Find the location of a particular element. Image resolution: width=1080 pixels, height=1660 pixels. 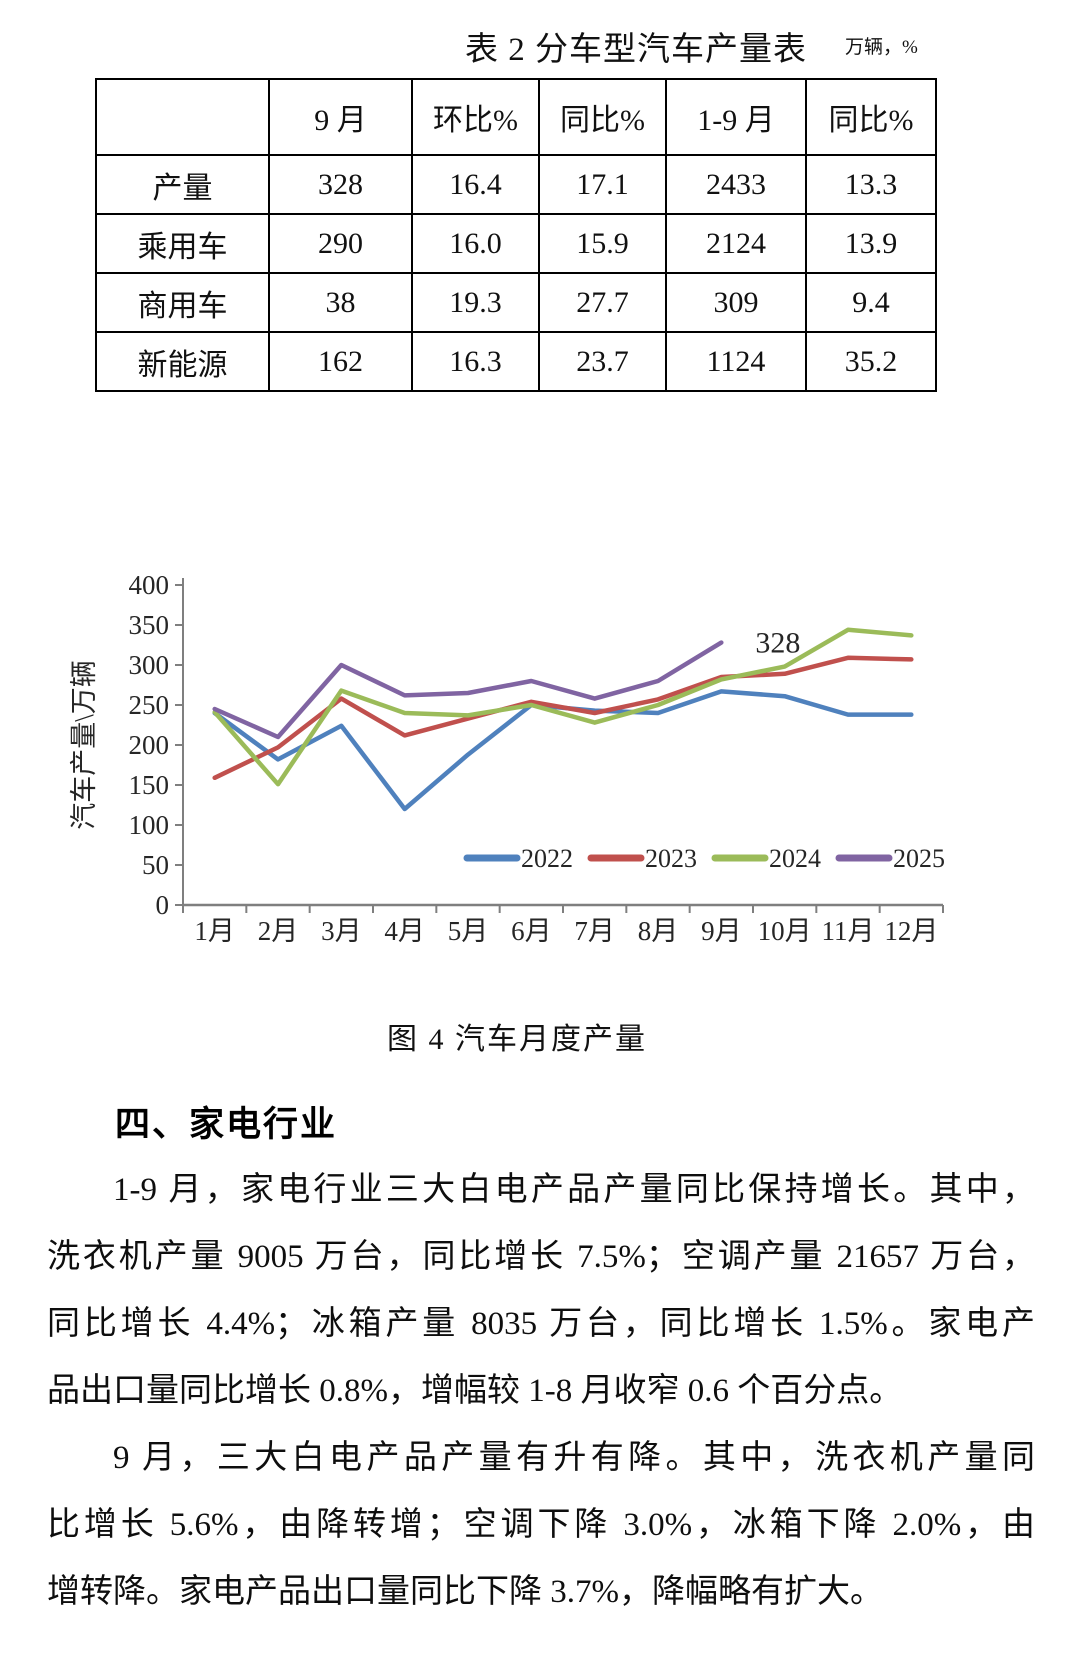

legend-label-2025: 2025 is located at coordinates (919, 858).